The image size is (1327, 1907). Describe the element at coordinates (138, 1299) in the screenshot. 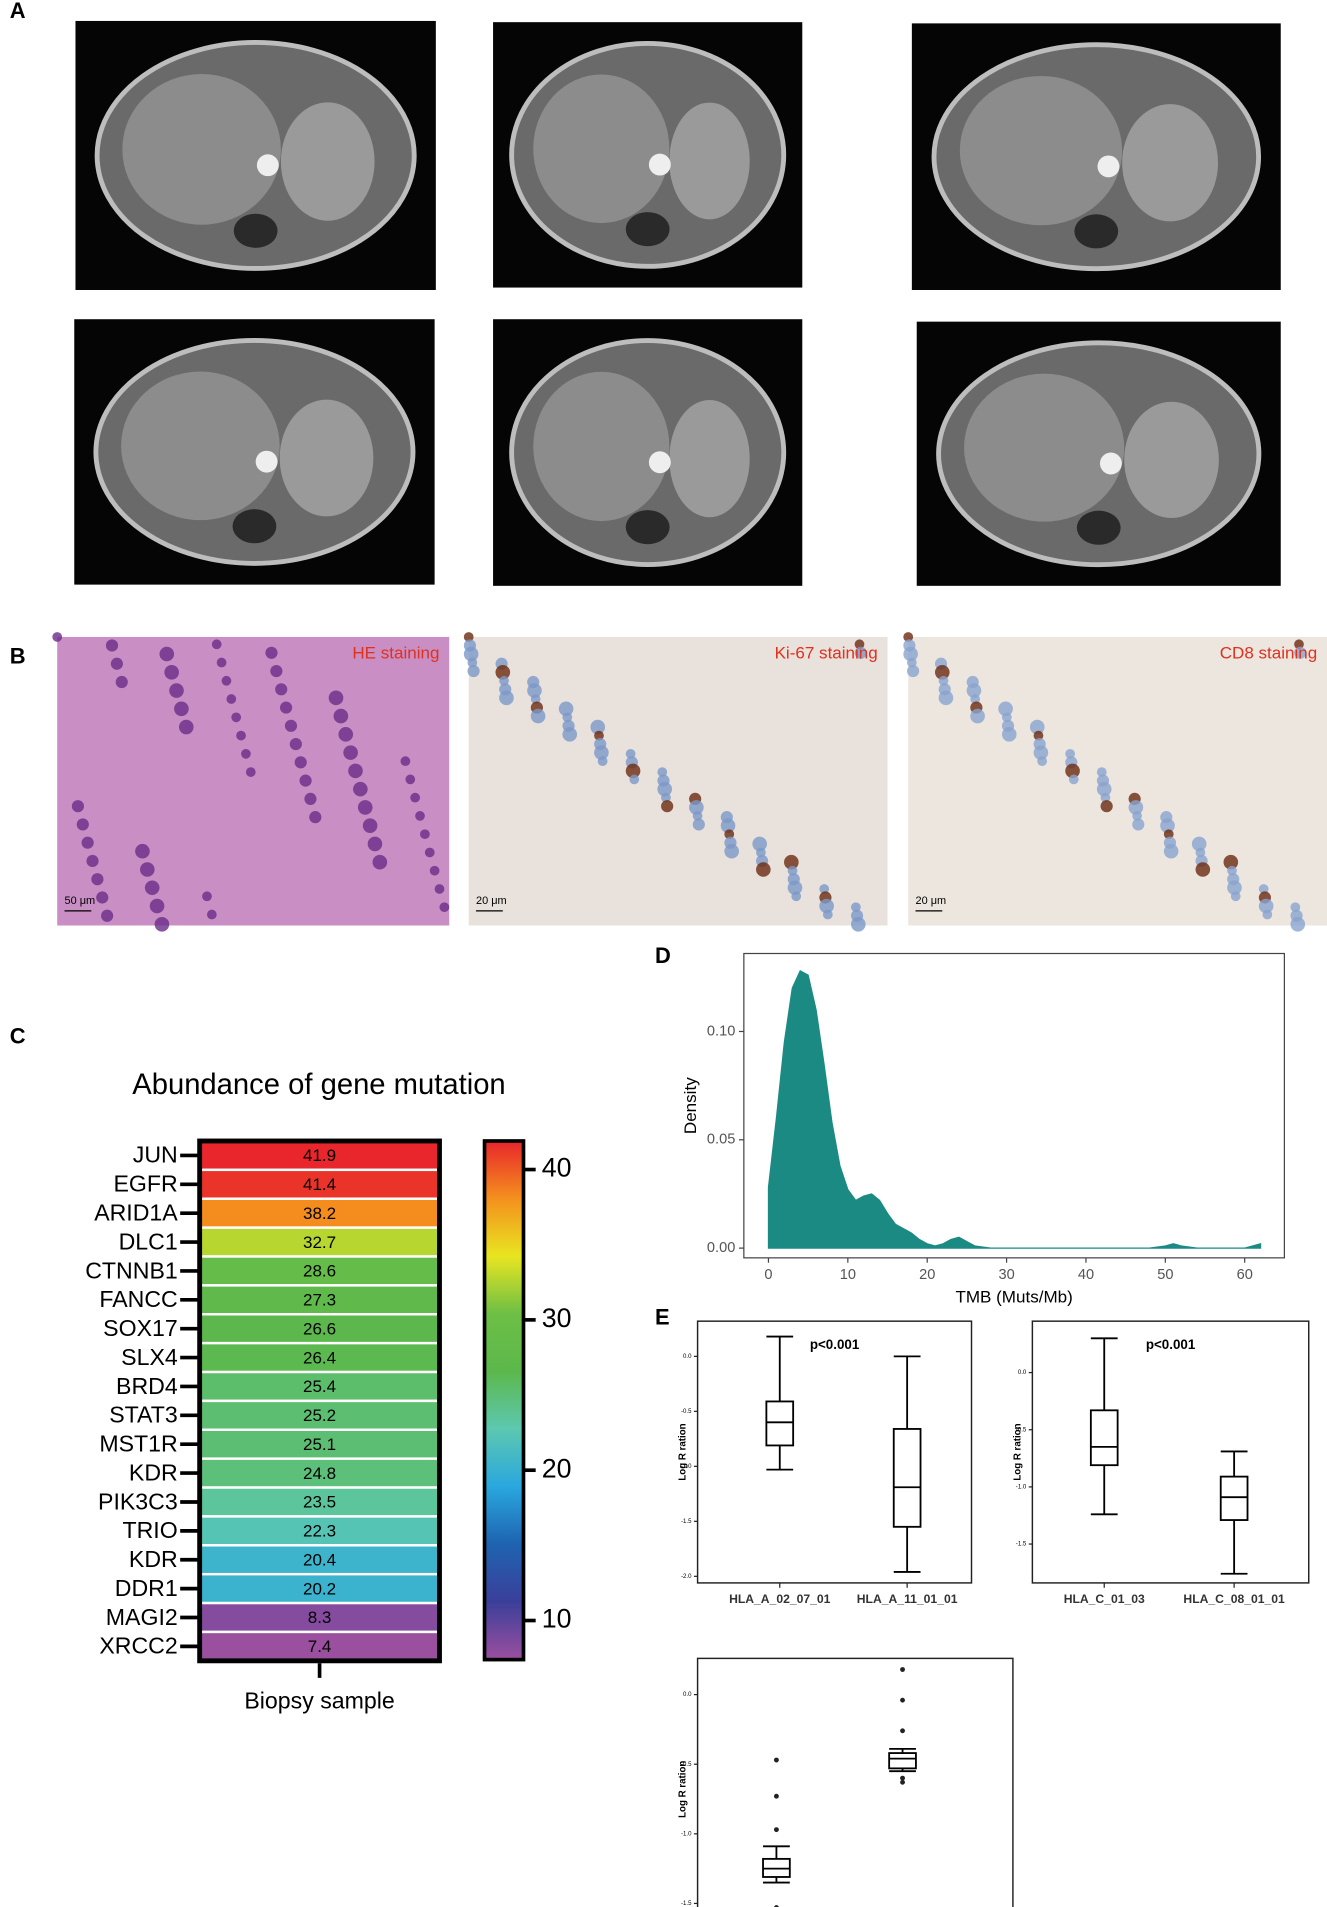

I see `gene-label: FANCC` at that location.